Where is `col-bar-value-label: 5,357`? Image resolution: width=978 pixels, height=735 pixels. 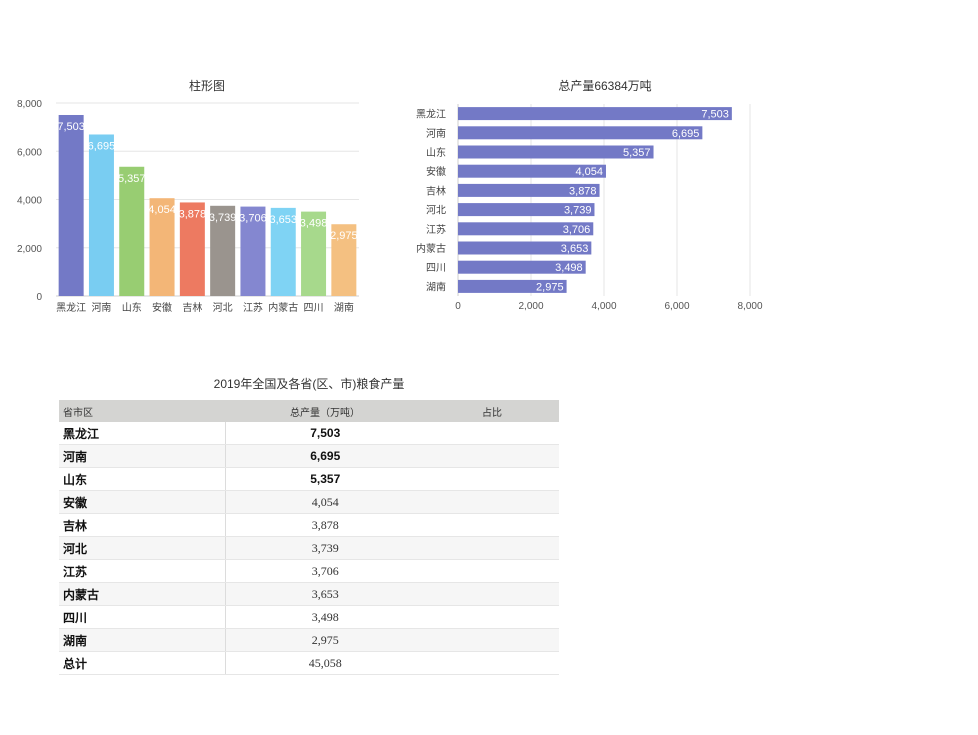 col-bar-value-label: 5,357 is located at coordinates (132, 179).